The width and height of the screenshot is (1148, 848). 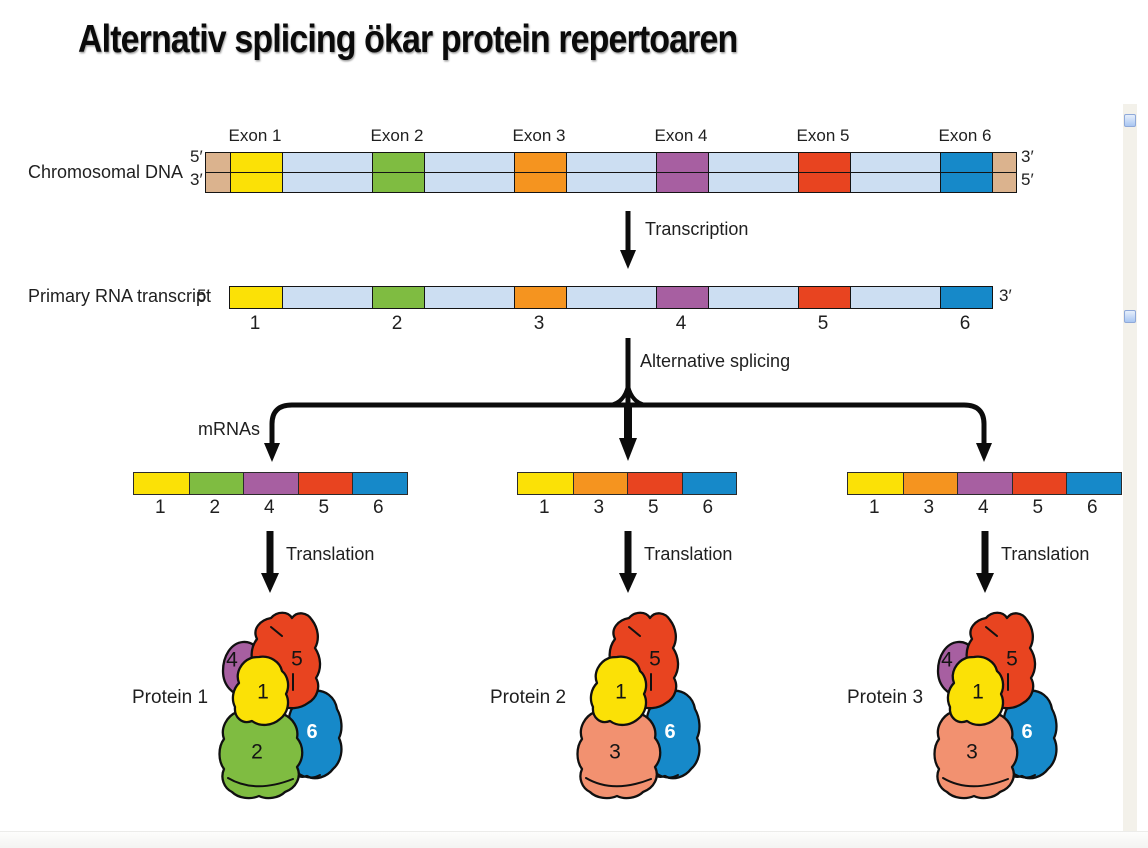 What do you see at coordinates (269, 507) in the screenshot?
I see `mrna-exon-number: 4` at bounding box center [269, 507].